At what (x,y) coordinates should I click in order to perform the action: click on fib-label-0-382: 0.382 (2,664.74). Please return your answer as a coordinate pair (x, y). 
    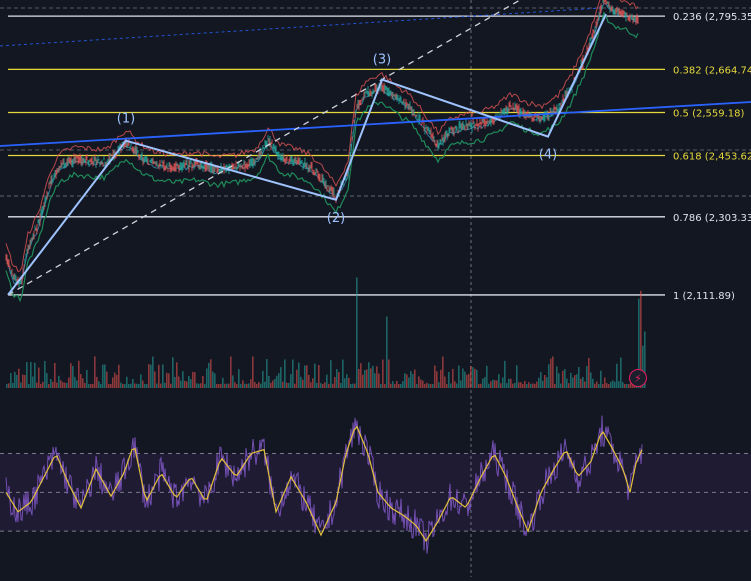
    Looking at the image, I should click on (712, 70).